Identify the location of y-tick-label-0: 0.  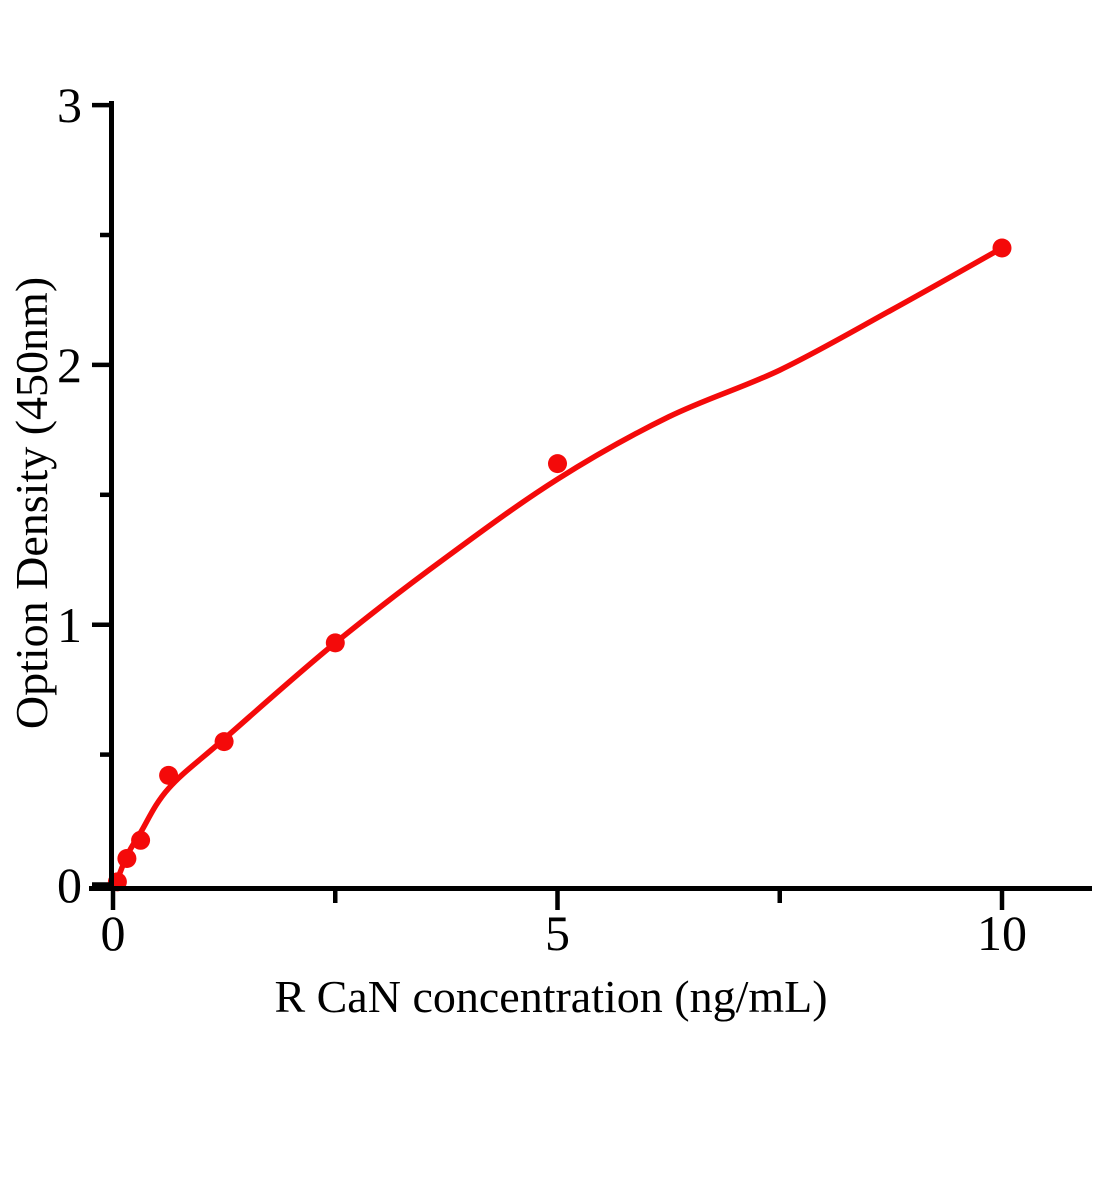
(69, 884).